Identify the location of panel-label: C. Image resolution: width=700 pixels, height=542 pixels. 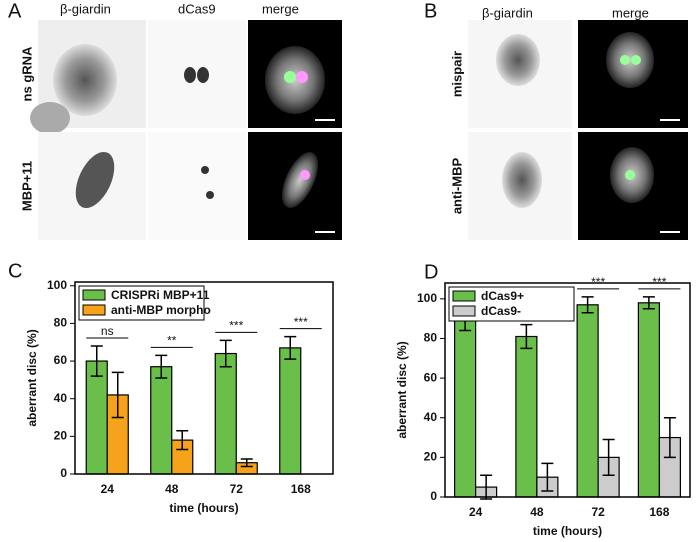
(15, 271).